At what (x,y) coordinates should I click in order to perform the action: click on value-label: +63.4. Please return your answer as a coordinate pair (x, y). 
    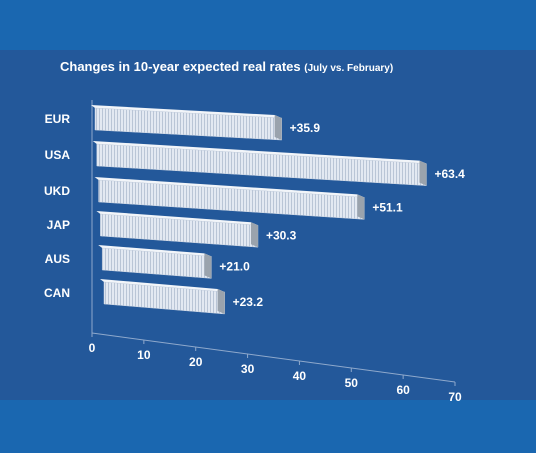
    Looking at the image, I should click on (449, 174).